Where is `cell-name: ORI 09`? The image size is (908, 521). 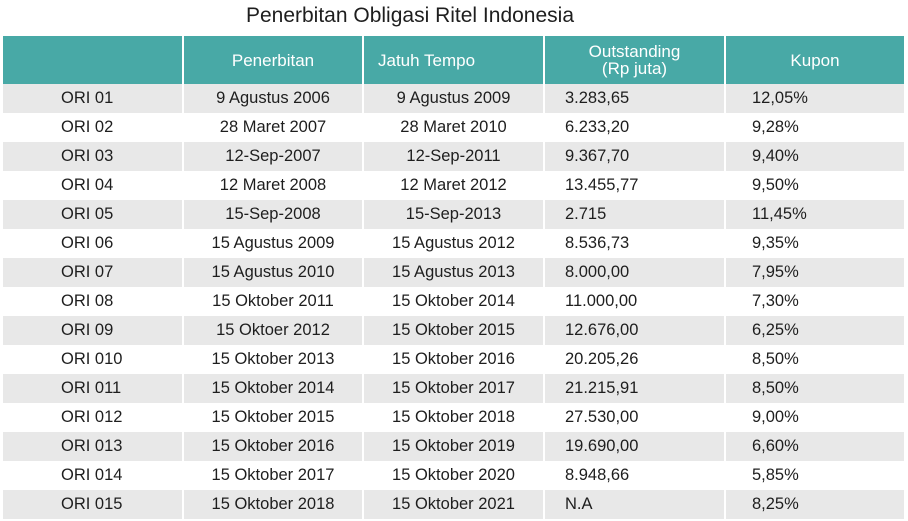
cell-name: ORI 09 is located at coordinates (93, 330).